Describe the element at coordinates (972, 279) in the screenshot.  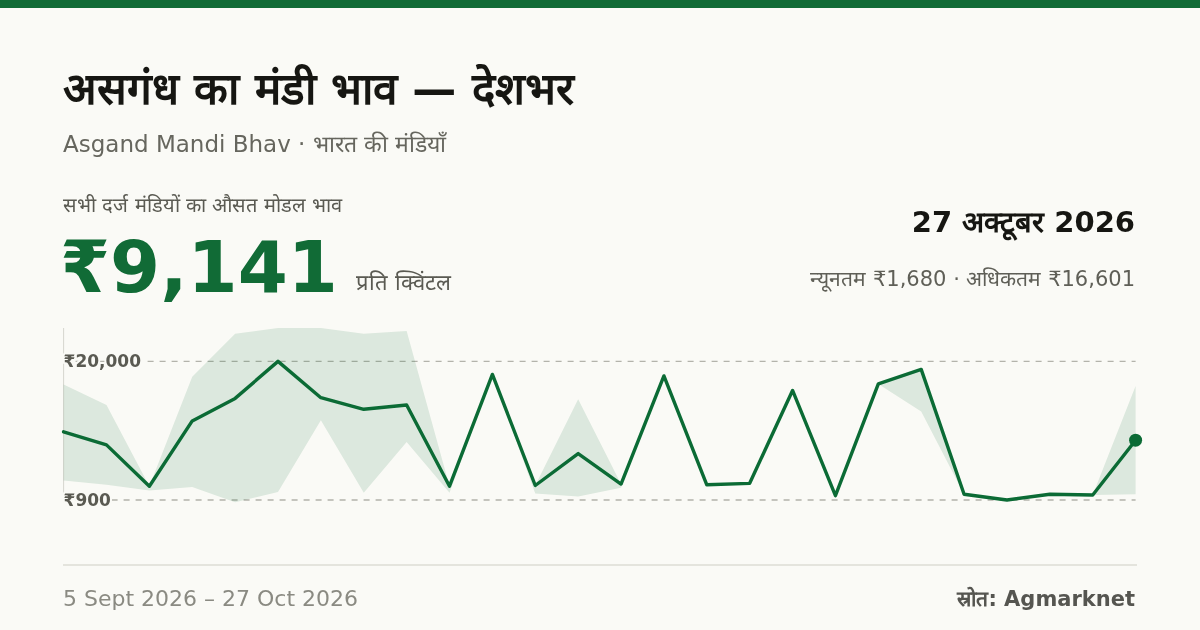
I see `text: न्यूनतम ₹1,680 · अधिकतम ₹16,601` at that location.